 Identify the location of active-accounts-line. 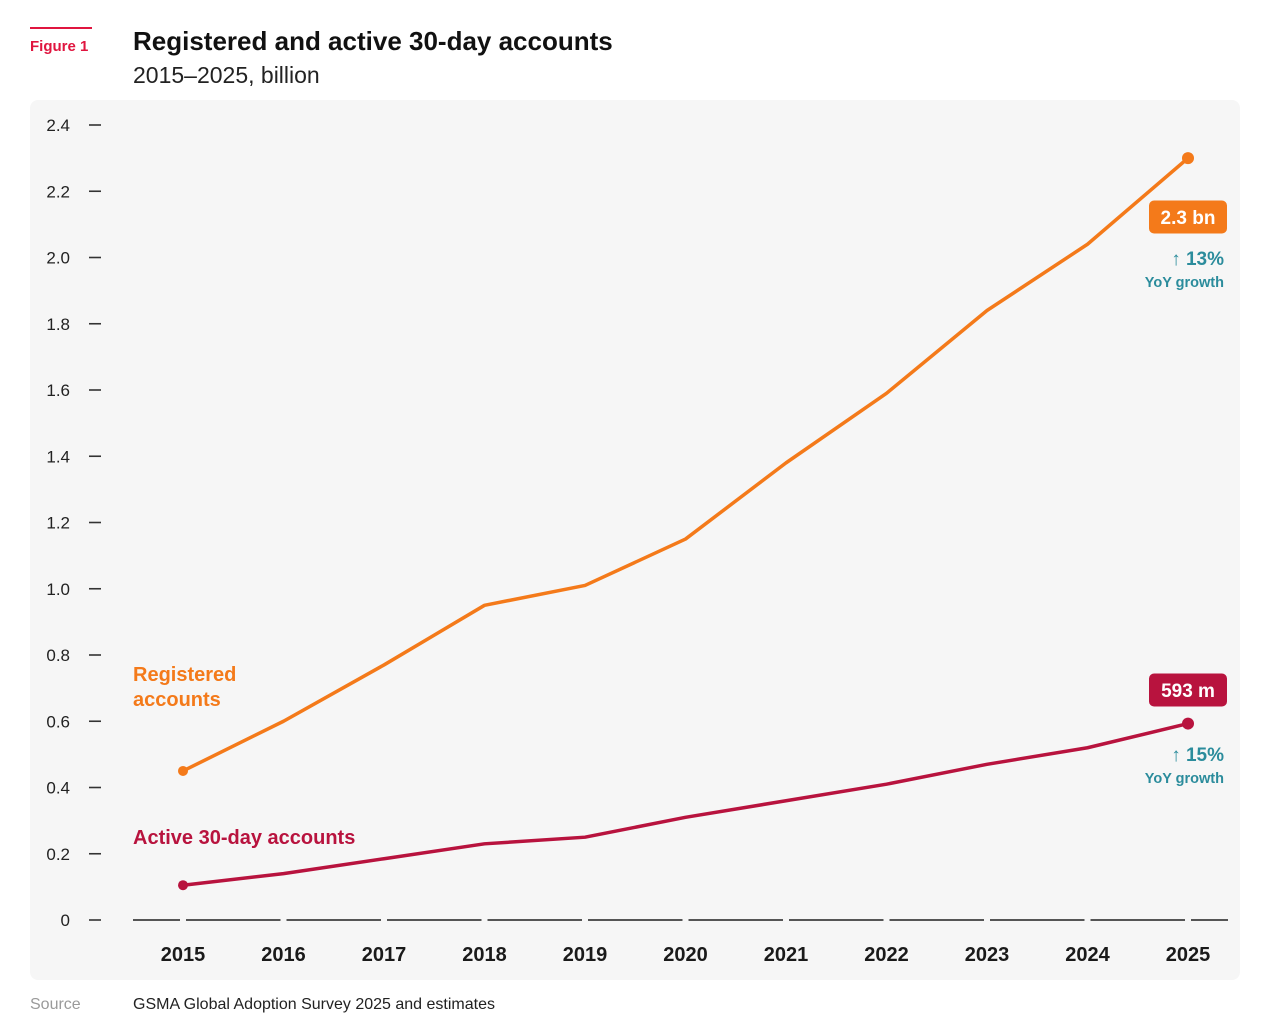
(685, 804).